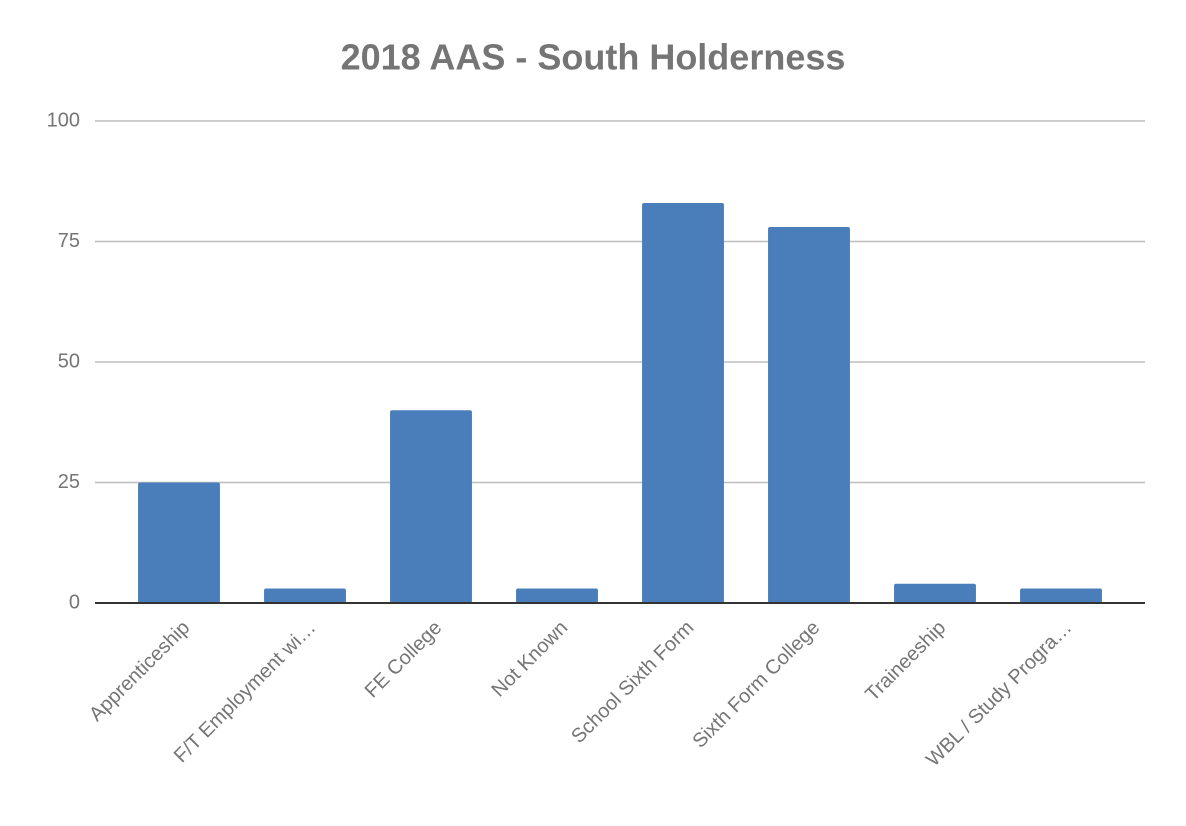 This screenshot has width=1186, height=826. What do you see at coordinates (69, 482) in the screenshot?
I see `y-tick-label: 25` at bounding box center [69, 482].